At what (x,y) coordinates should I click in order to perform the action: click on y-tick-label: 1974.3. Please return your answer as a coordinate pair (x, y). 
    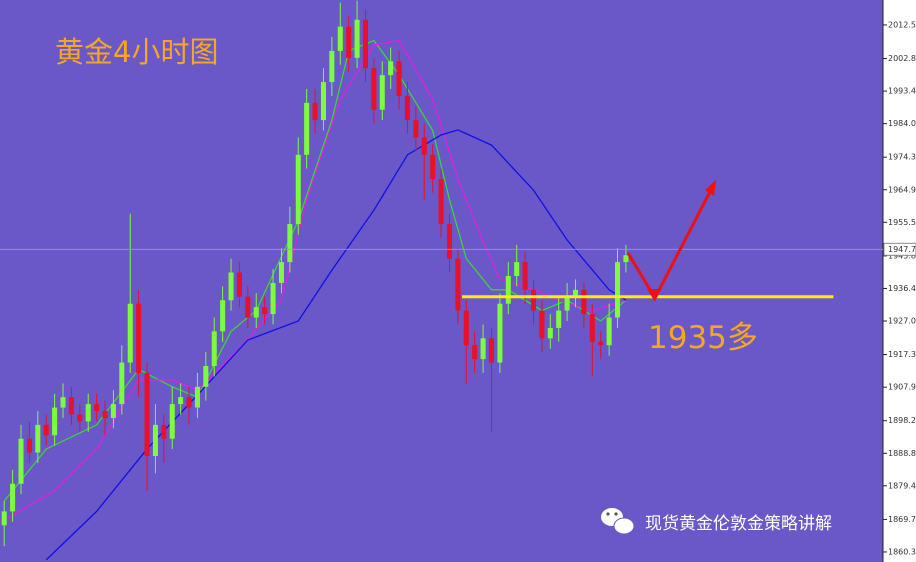
    Looking at the image, I should click on (902, 157).